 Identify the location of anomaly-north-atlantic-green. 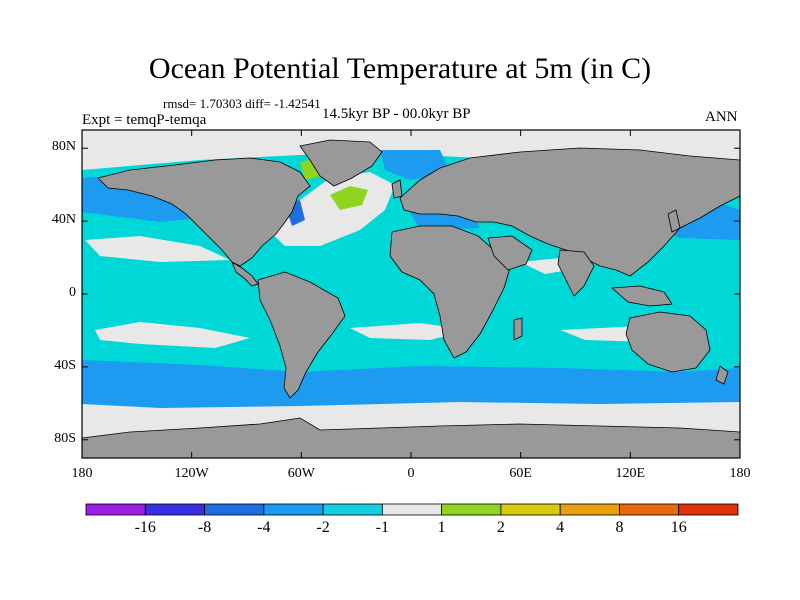
(349, 198).